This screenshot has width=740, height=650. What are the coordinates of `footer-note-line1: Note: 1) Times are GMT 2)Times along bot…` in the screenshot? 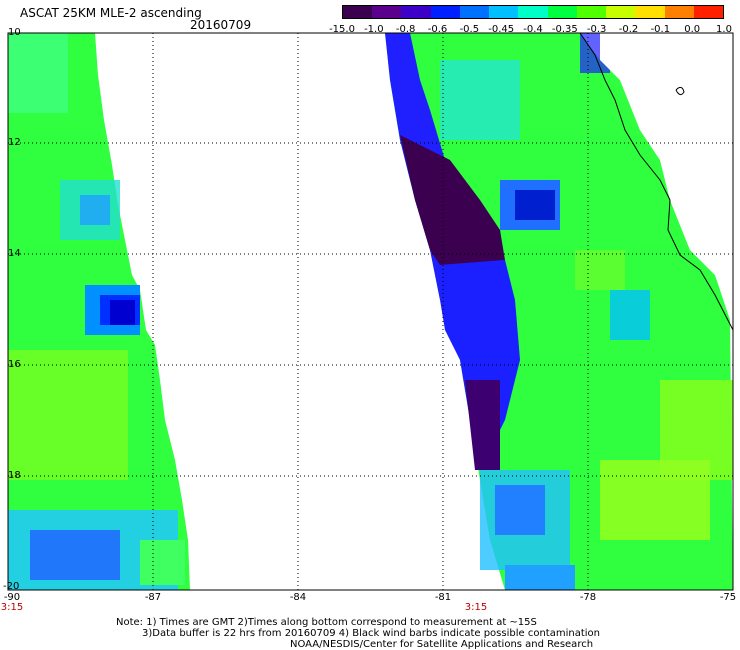 It's located at (326, 622).